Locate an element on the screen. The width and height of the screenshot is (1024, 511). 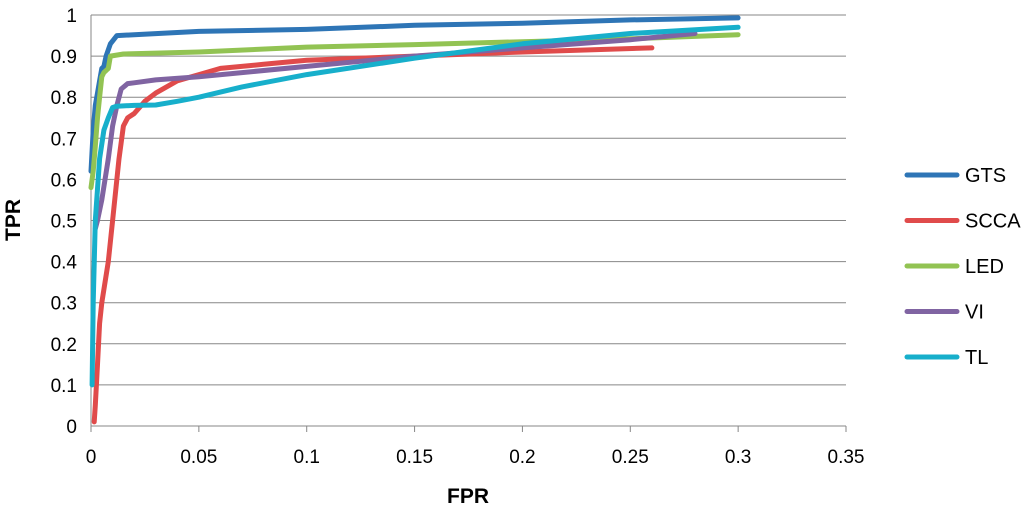
x-tick-label: 0.05 is located at coordinates (198, 457).